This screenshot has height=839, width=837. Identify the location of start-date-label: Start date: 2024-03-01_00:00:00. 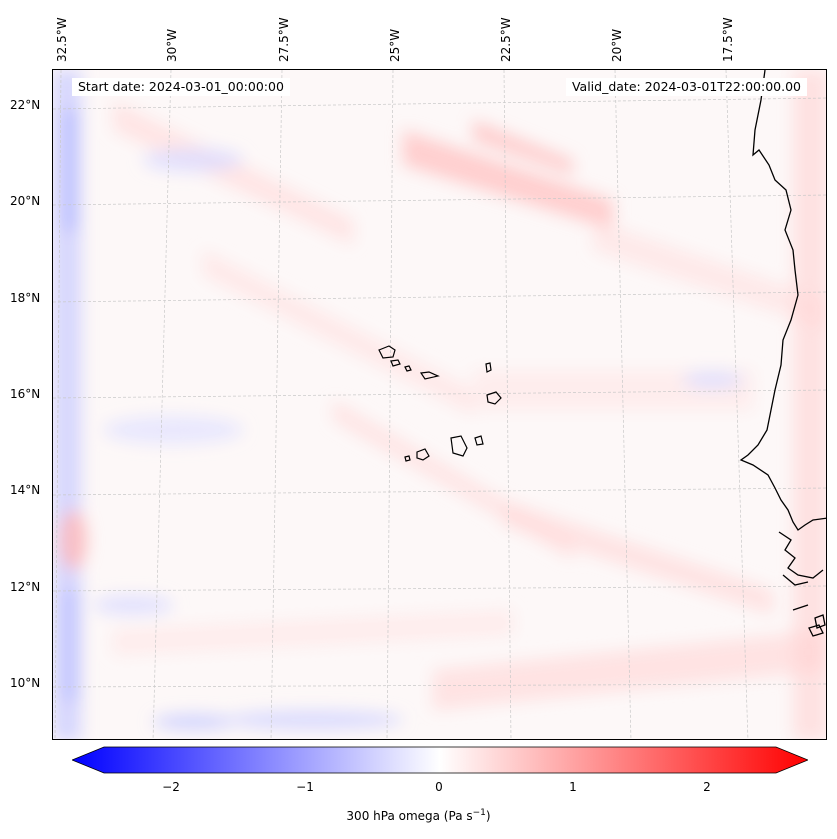
(181, 87).